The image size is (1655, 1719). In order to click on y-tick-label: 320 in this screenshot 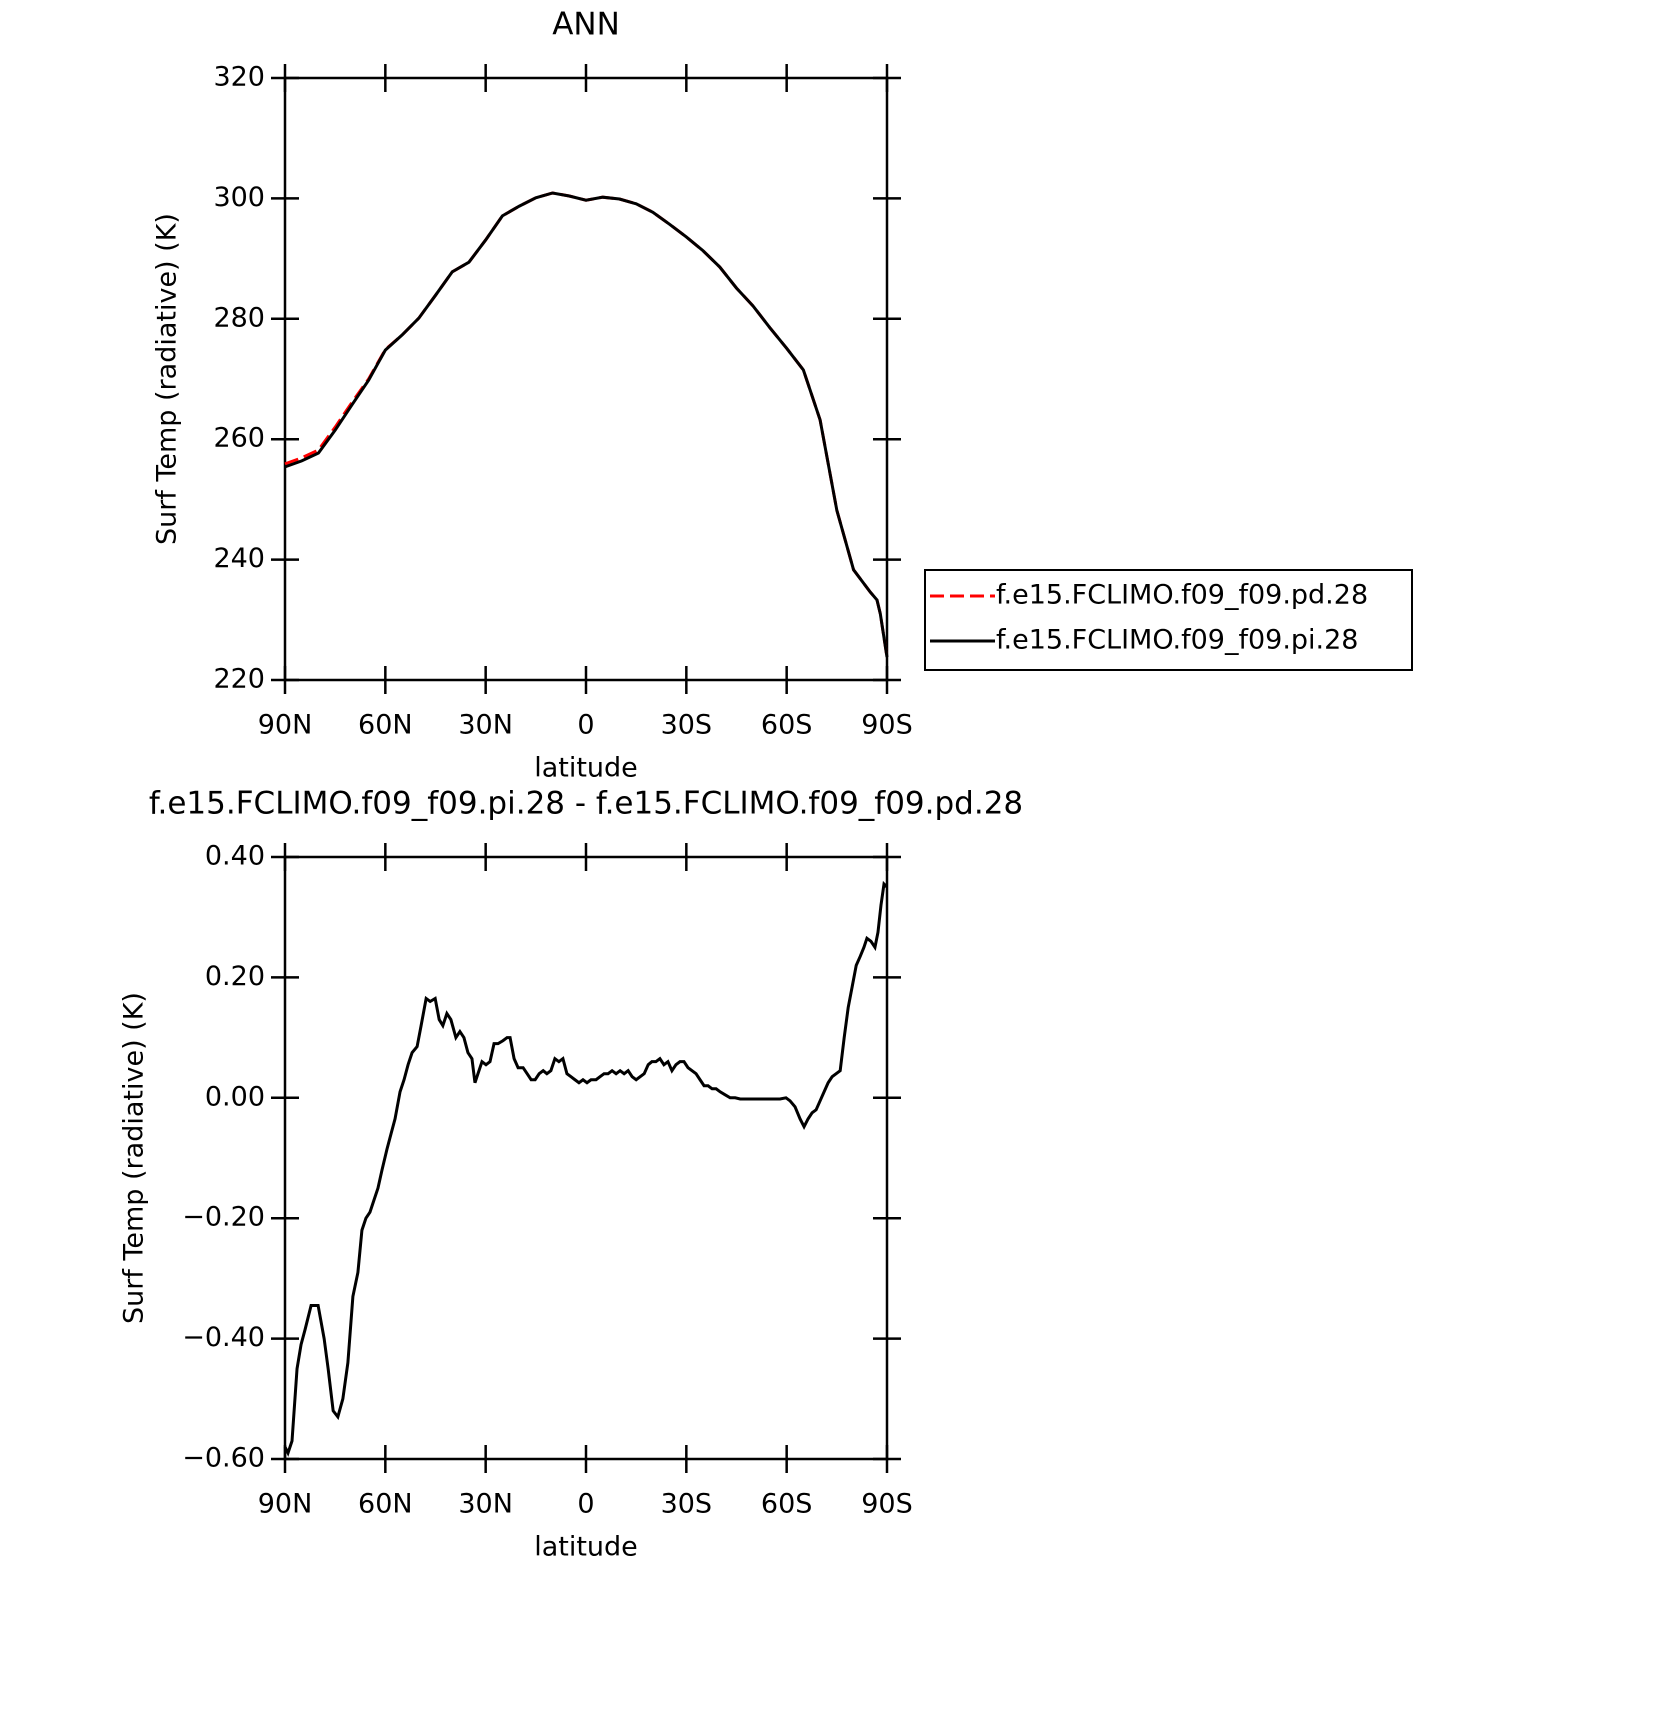, I will do `click(239, 77)`.